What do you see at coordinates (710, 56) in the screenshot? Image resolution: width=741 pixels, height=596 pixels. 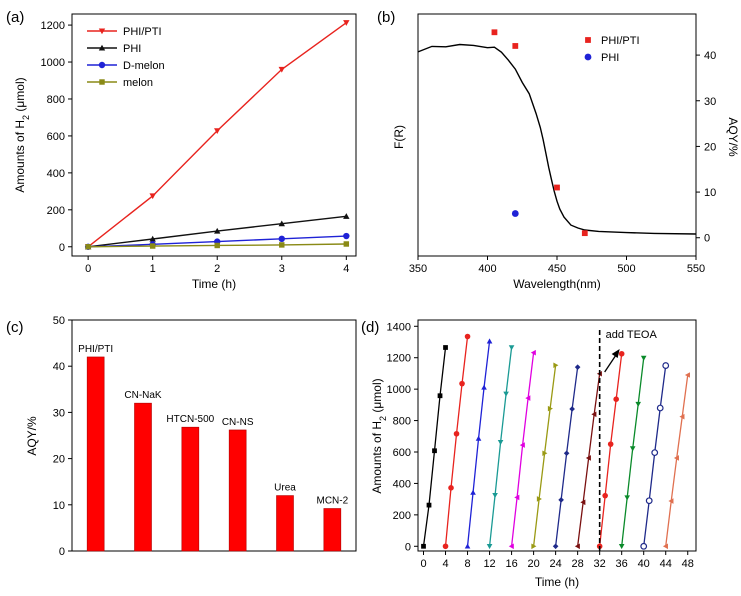 I see `panel-b-right-y-tick-label: 40` at bounding box center [710, 56].